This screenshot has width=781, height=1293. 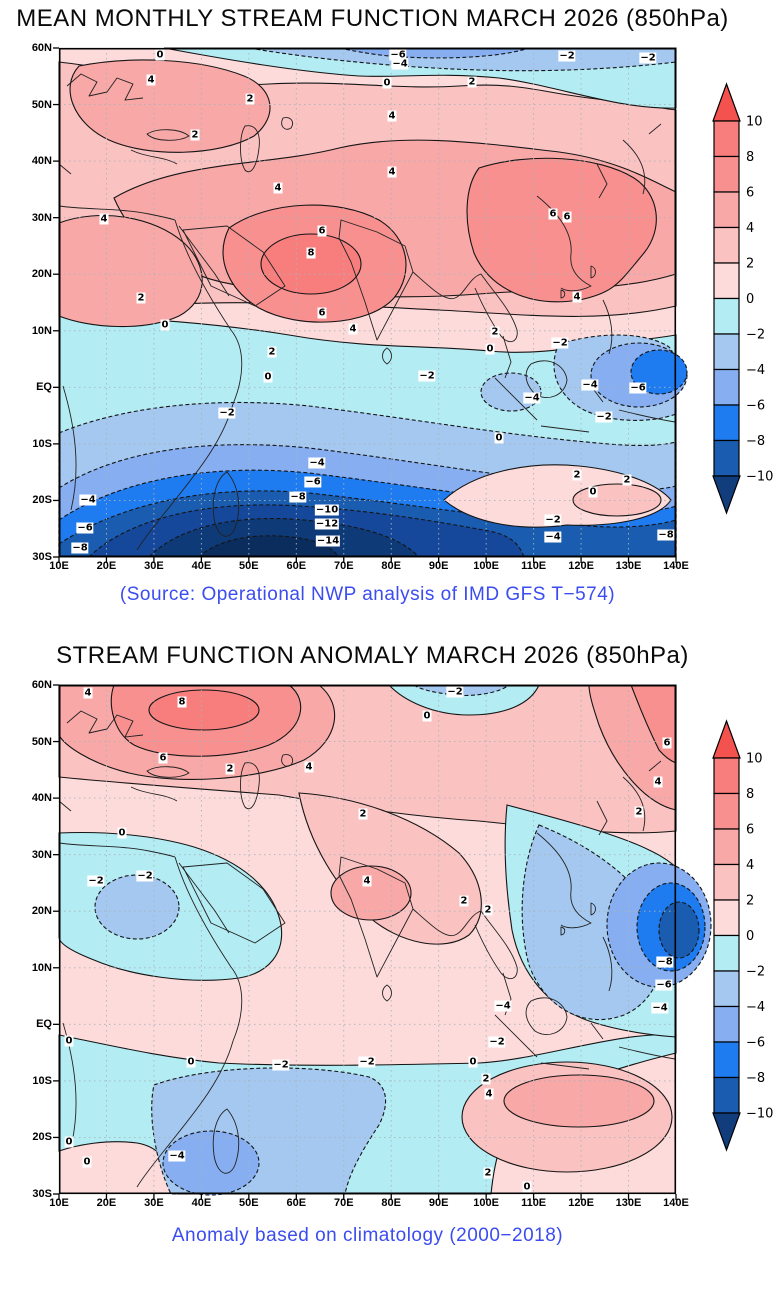 What do you see at coordinates (750, 299) in the screenshot?
I see `colorbar-tick-label: 0` at bounding box center [750, 299].